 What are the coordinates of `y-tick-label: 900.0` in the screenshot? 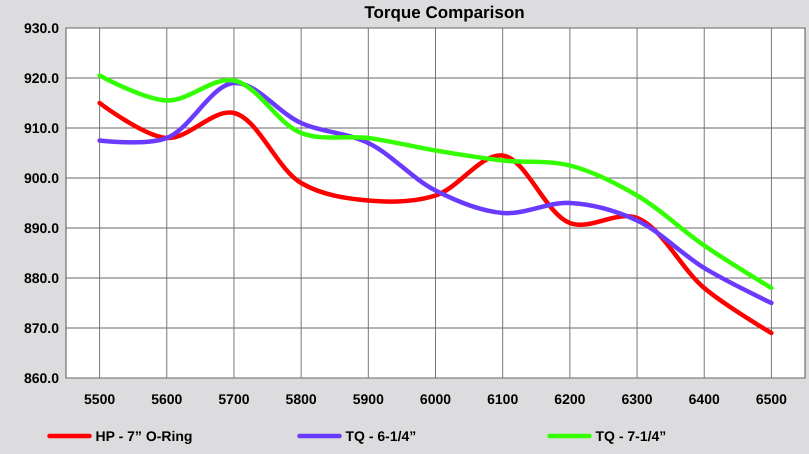 It's located at (42, 178).